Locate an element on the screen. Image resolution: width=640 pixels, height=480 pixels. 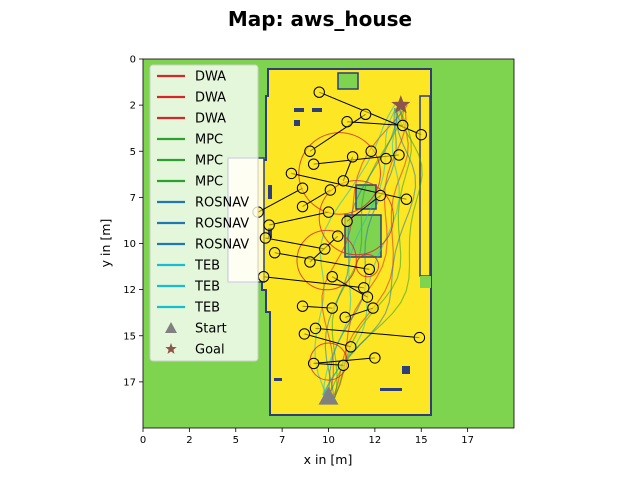
legend-box is located at coordinates (204, 213).